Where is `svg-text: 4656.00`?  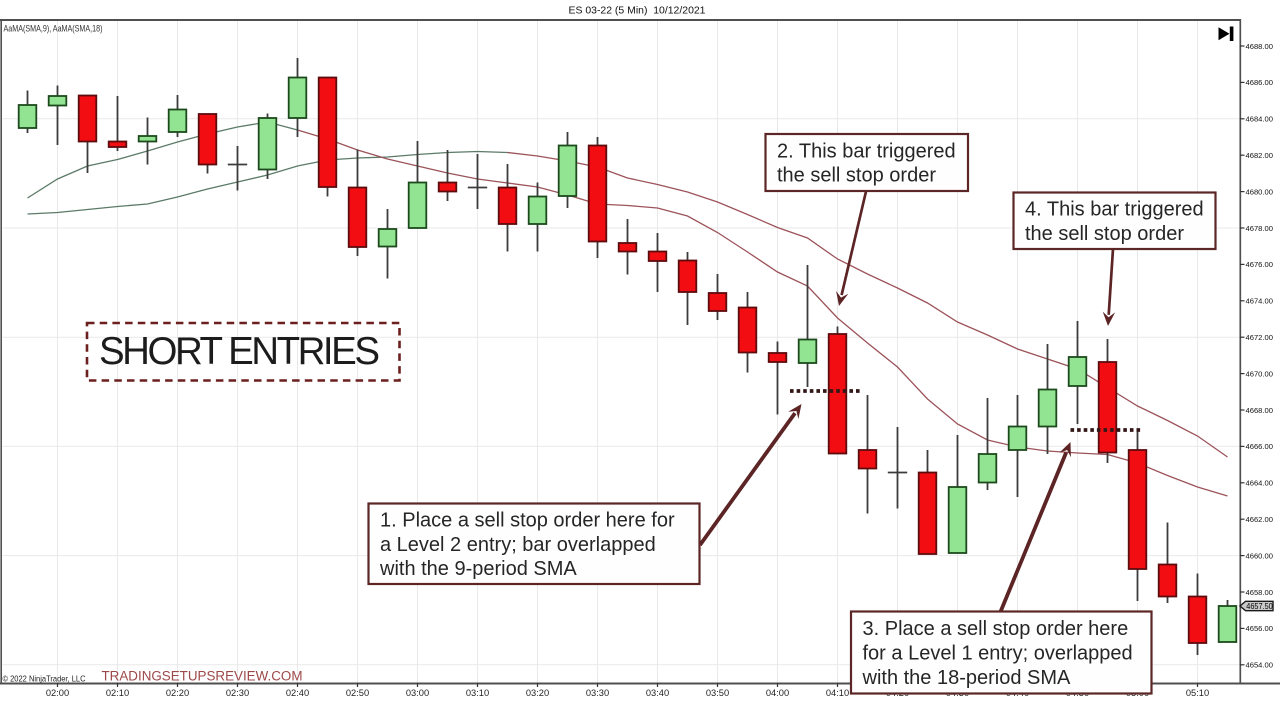 svg-text: 4656.00 is located at coordinates (1259, 628).